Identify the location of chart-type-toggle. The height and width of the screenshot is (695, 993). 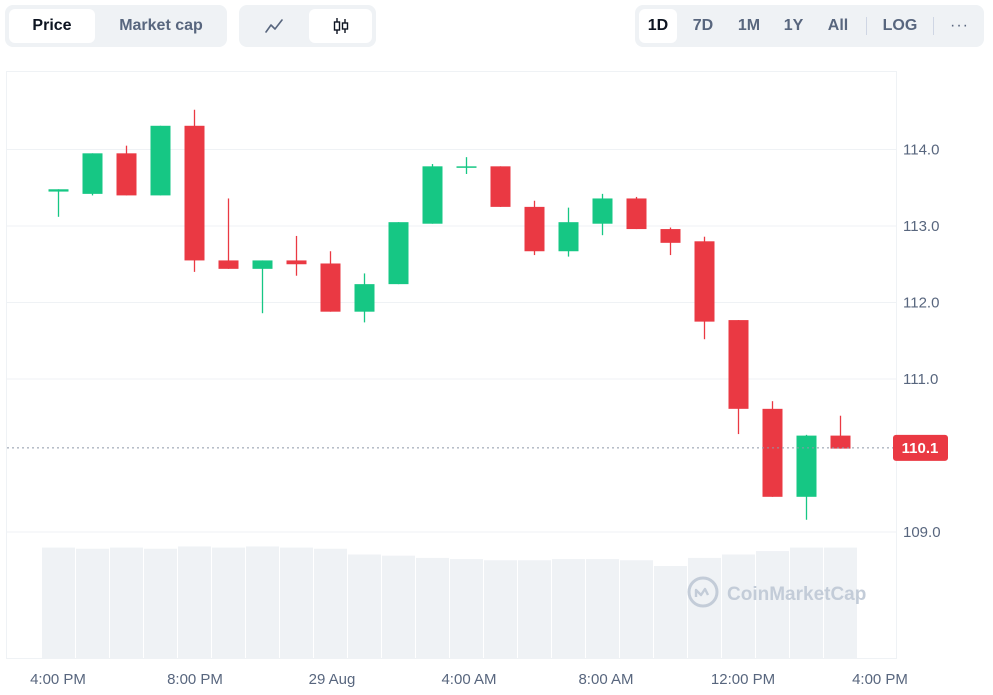
(307, 26).